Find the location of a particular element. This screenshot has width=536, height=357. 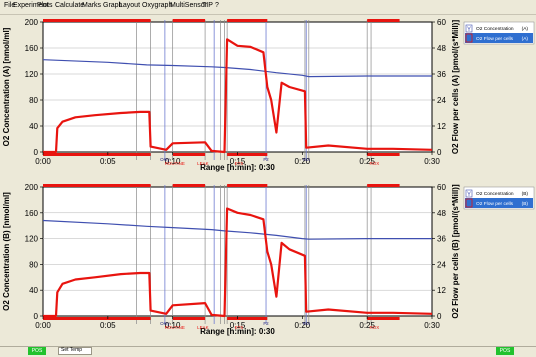

x-tick-label: 0:15 is located at coordinates (238, 325).